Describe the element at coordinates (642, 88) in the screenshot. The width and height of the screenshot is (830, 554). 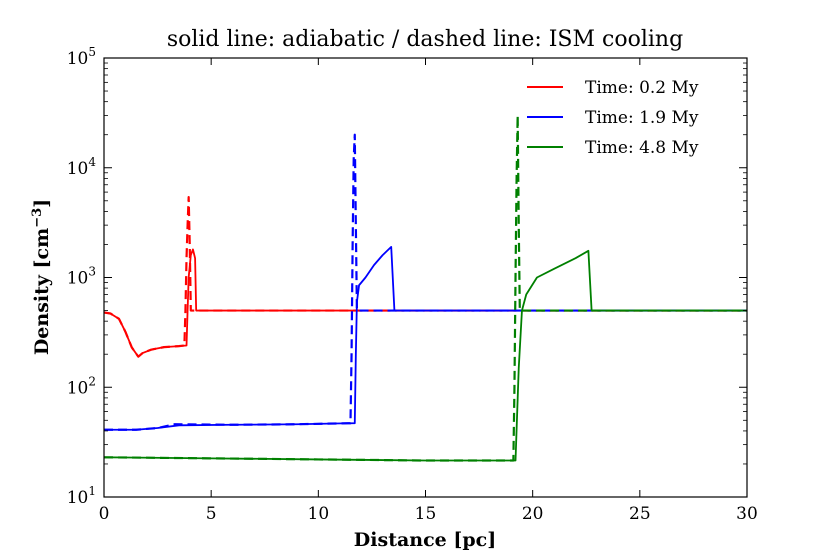
I see `legend-label: Time: 0.2 My` at that location.